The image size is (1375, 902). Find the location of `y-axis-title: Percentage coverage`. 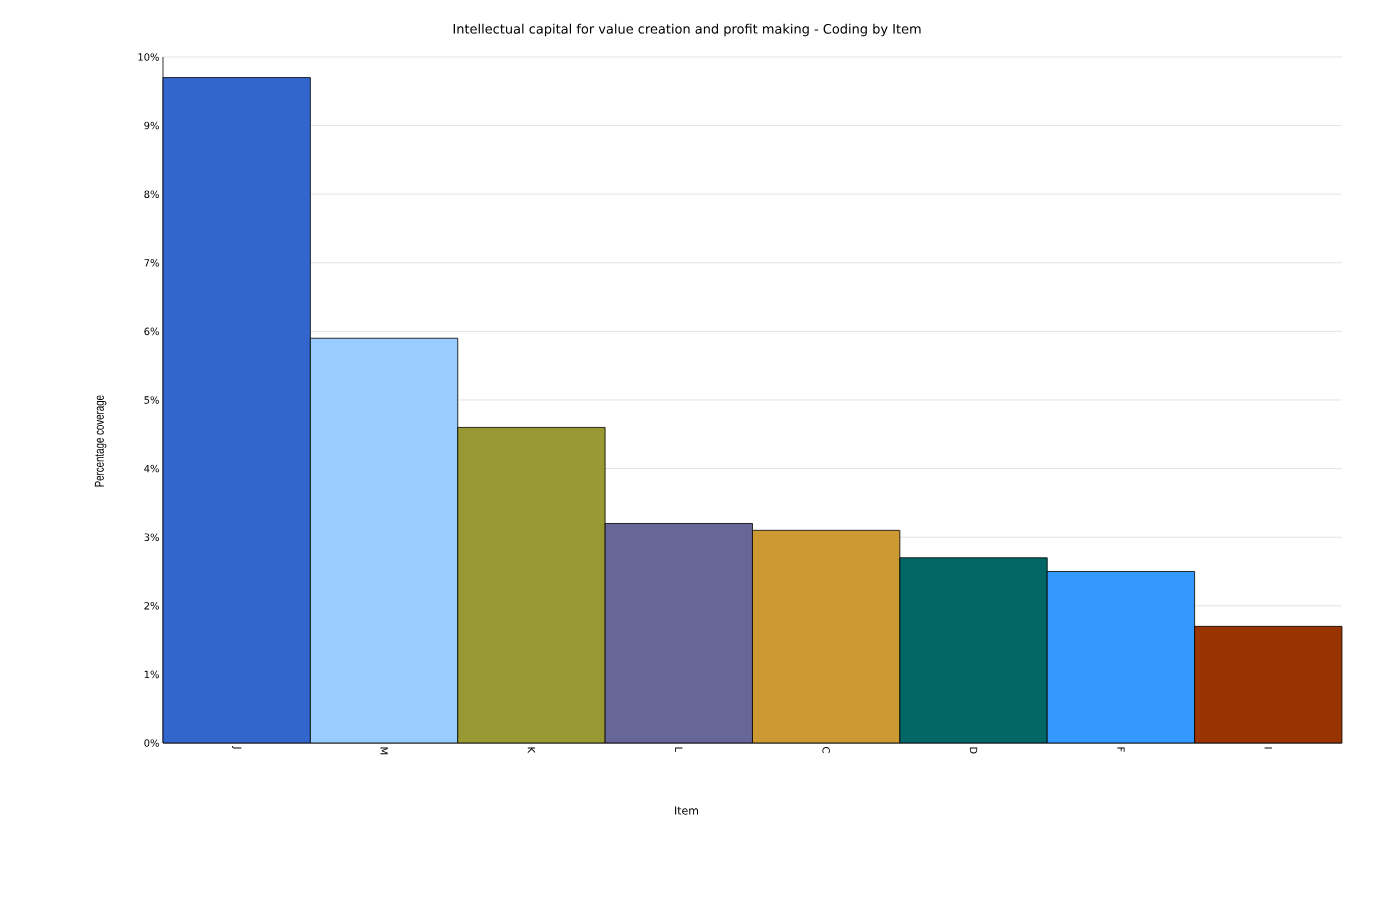

y-axis-title: Percentage coverage is located at coordinates (100, 441).